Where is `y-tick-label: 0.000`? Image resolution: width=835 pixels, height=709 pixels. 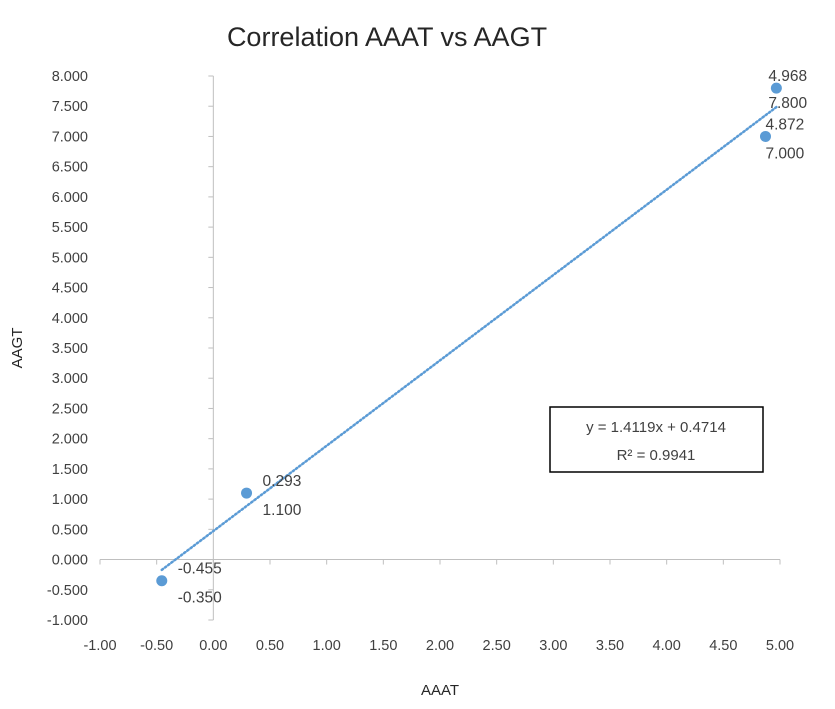
y-tick-label: 0.000 is located at coordinates (70, 561).